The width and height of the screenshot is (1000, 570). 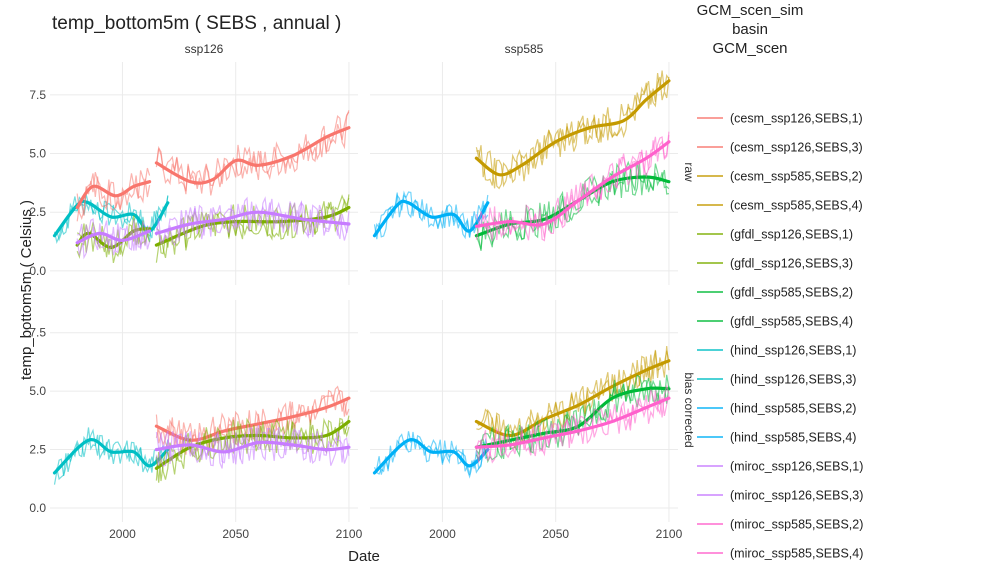 I want to click on legend-item: (cesm_ssp126,SEBS,3), so click(x=780, y=148).